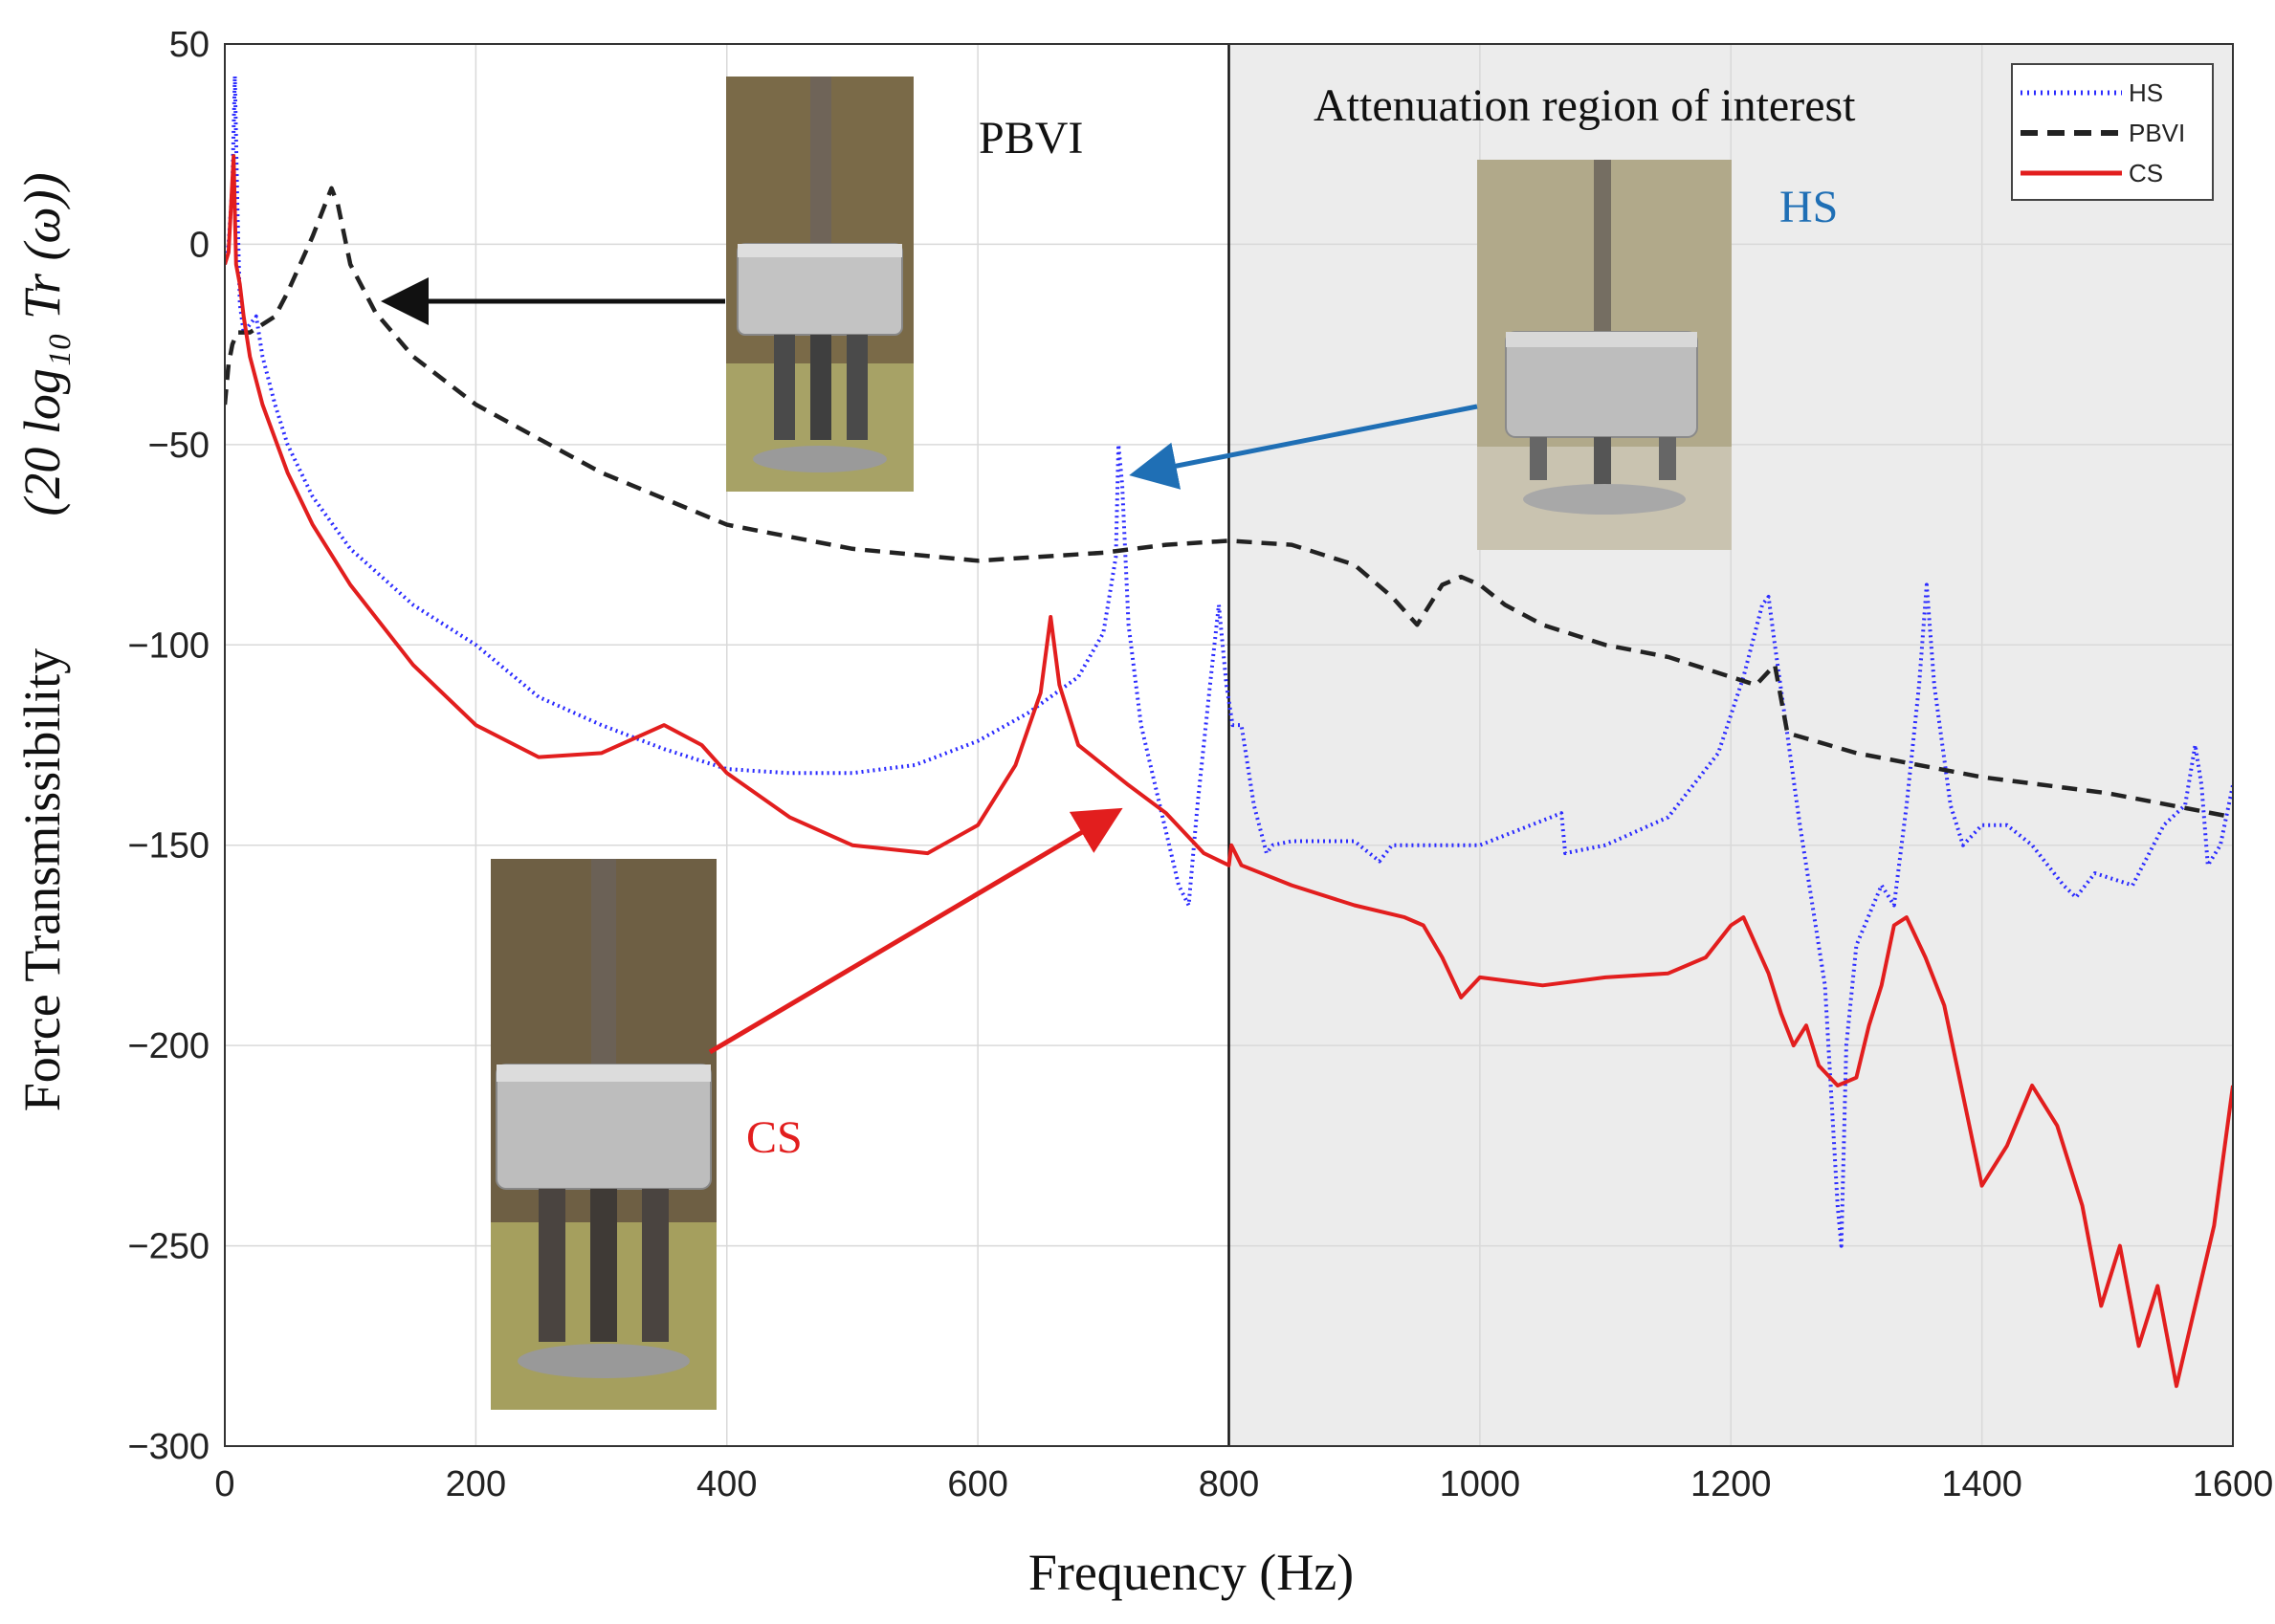 This screenshot has height=1624, width=2275. What do you see at coordinates (726, 1484) in the screenshot?
I see `x-tick-label: 400` at bounding box center [726, 1484].